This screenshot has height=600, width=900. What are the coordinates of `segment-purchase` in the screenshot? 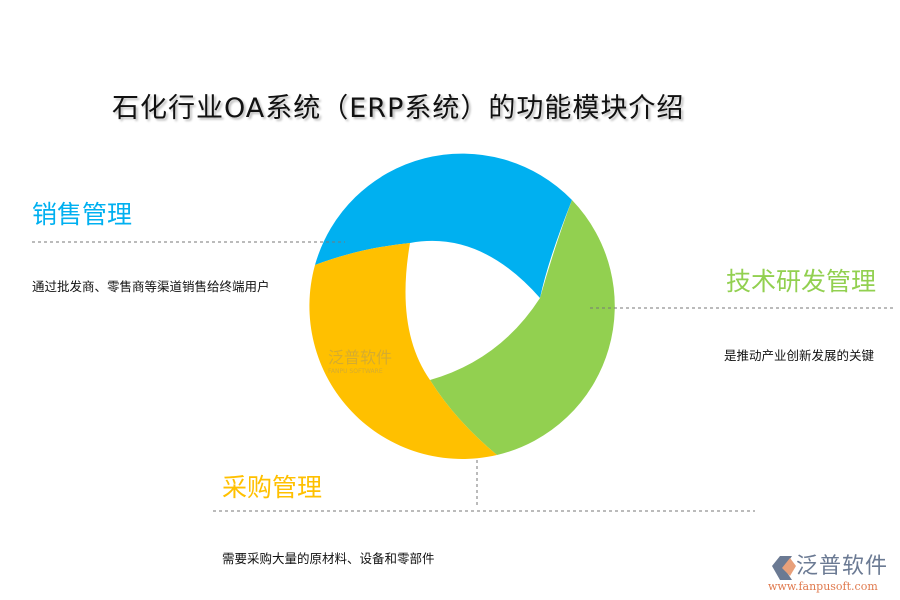 It's located at (403, 351).